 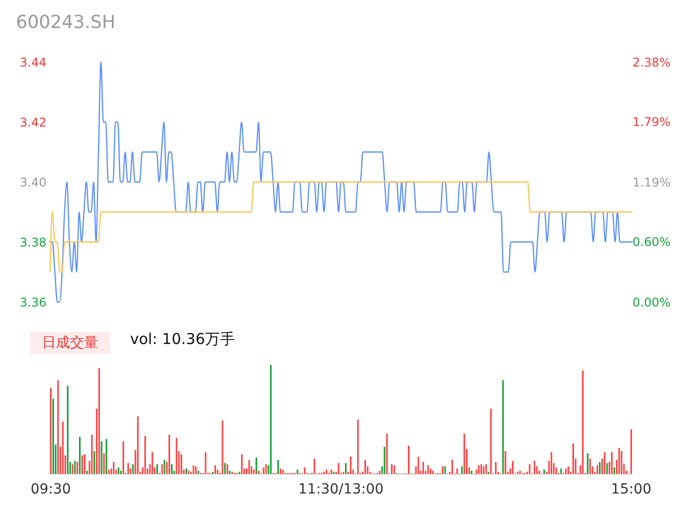 What do you see at coordinates (631, 490) in the screenshot?
I see `x-tick-label: 15:00` at bounding box center [631, 490].